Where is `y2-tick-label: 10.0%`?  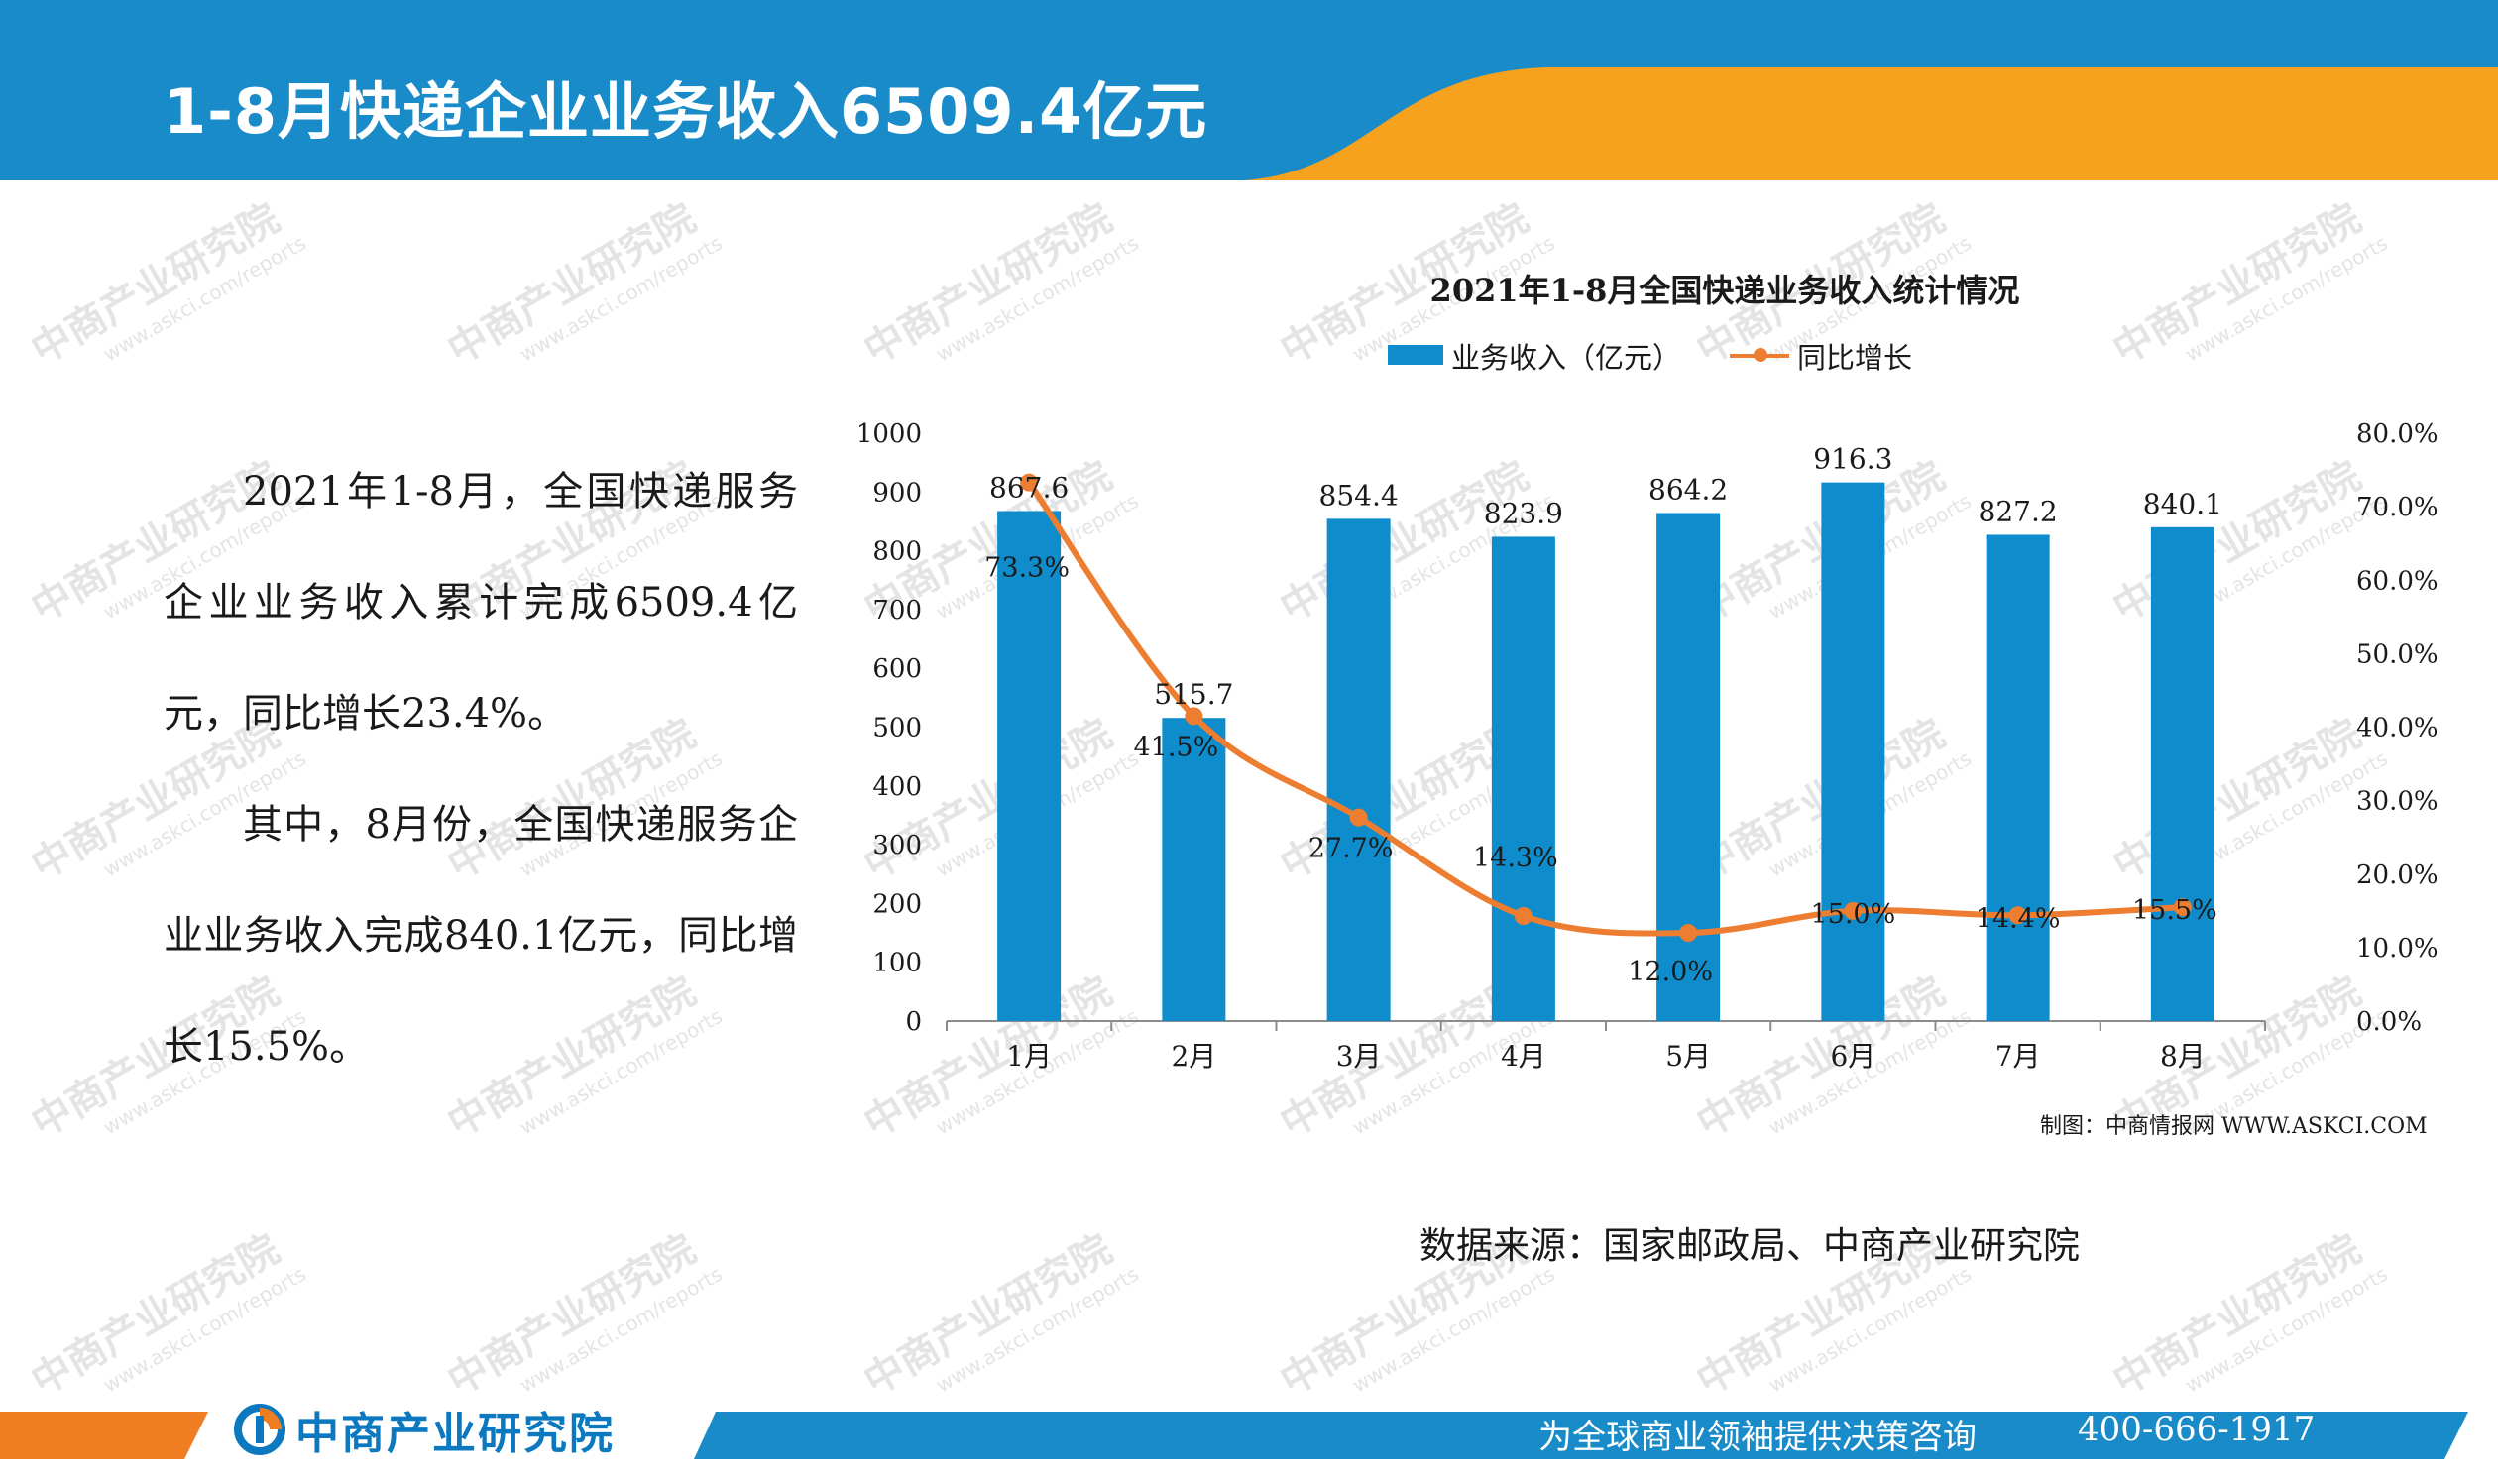
y2-tick-label: 10.0% is located at coordinates (2397, 949).